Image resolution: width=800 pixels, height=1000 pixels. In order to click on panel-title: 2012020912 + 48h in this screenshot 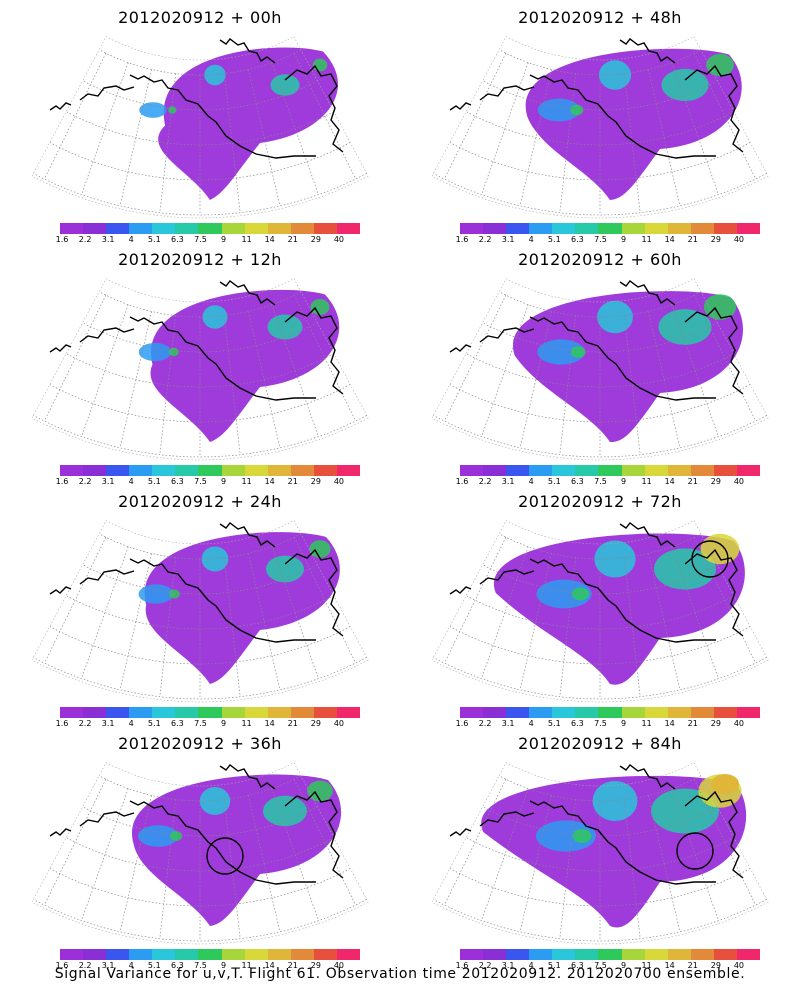, I will do `click(600, 17)`.